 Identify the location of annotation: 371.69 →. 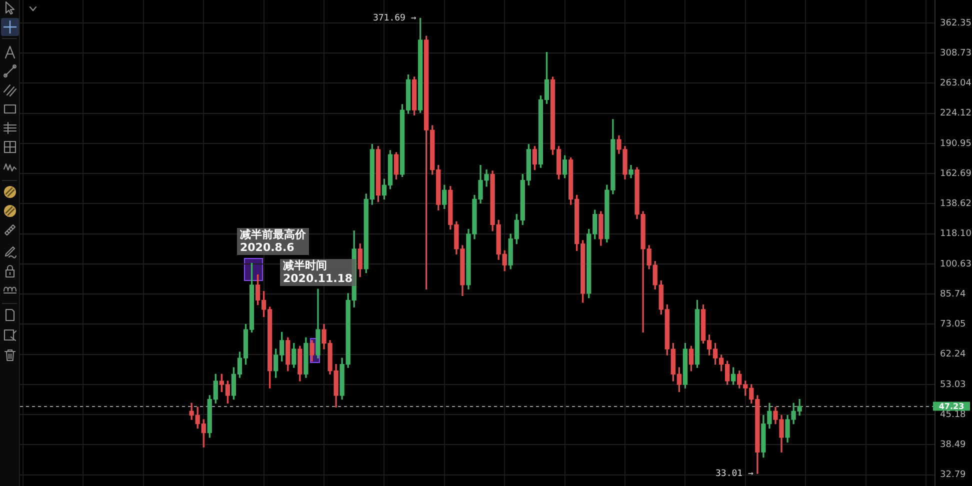
(394, 19).